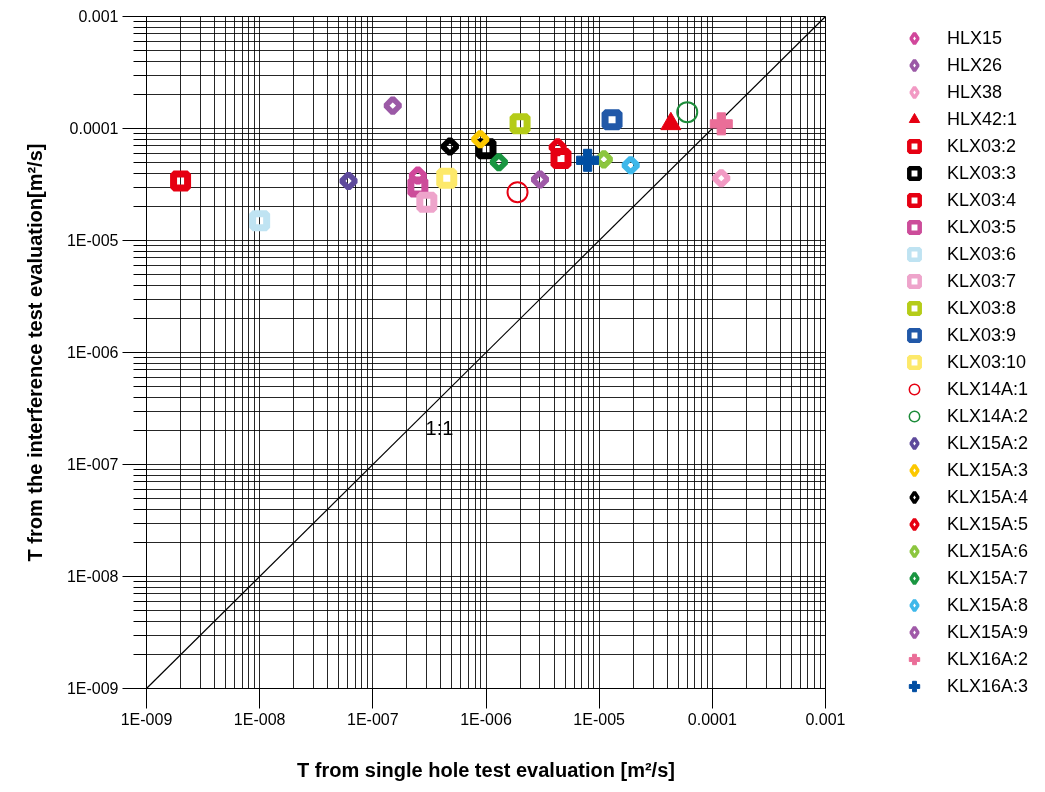  I want to click on x-axis-title: T from single hole test evaluation [m²/s], so click(486, 769).